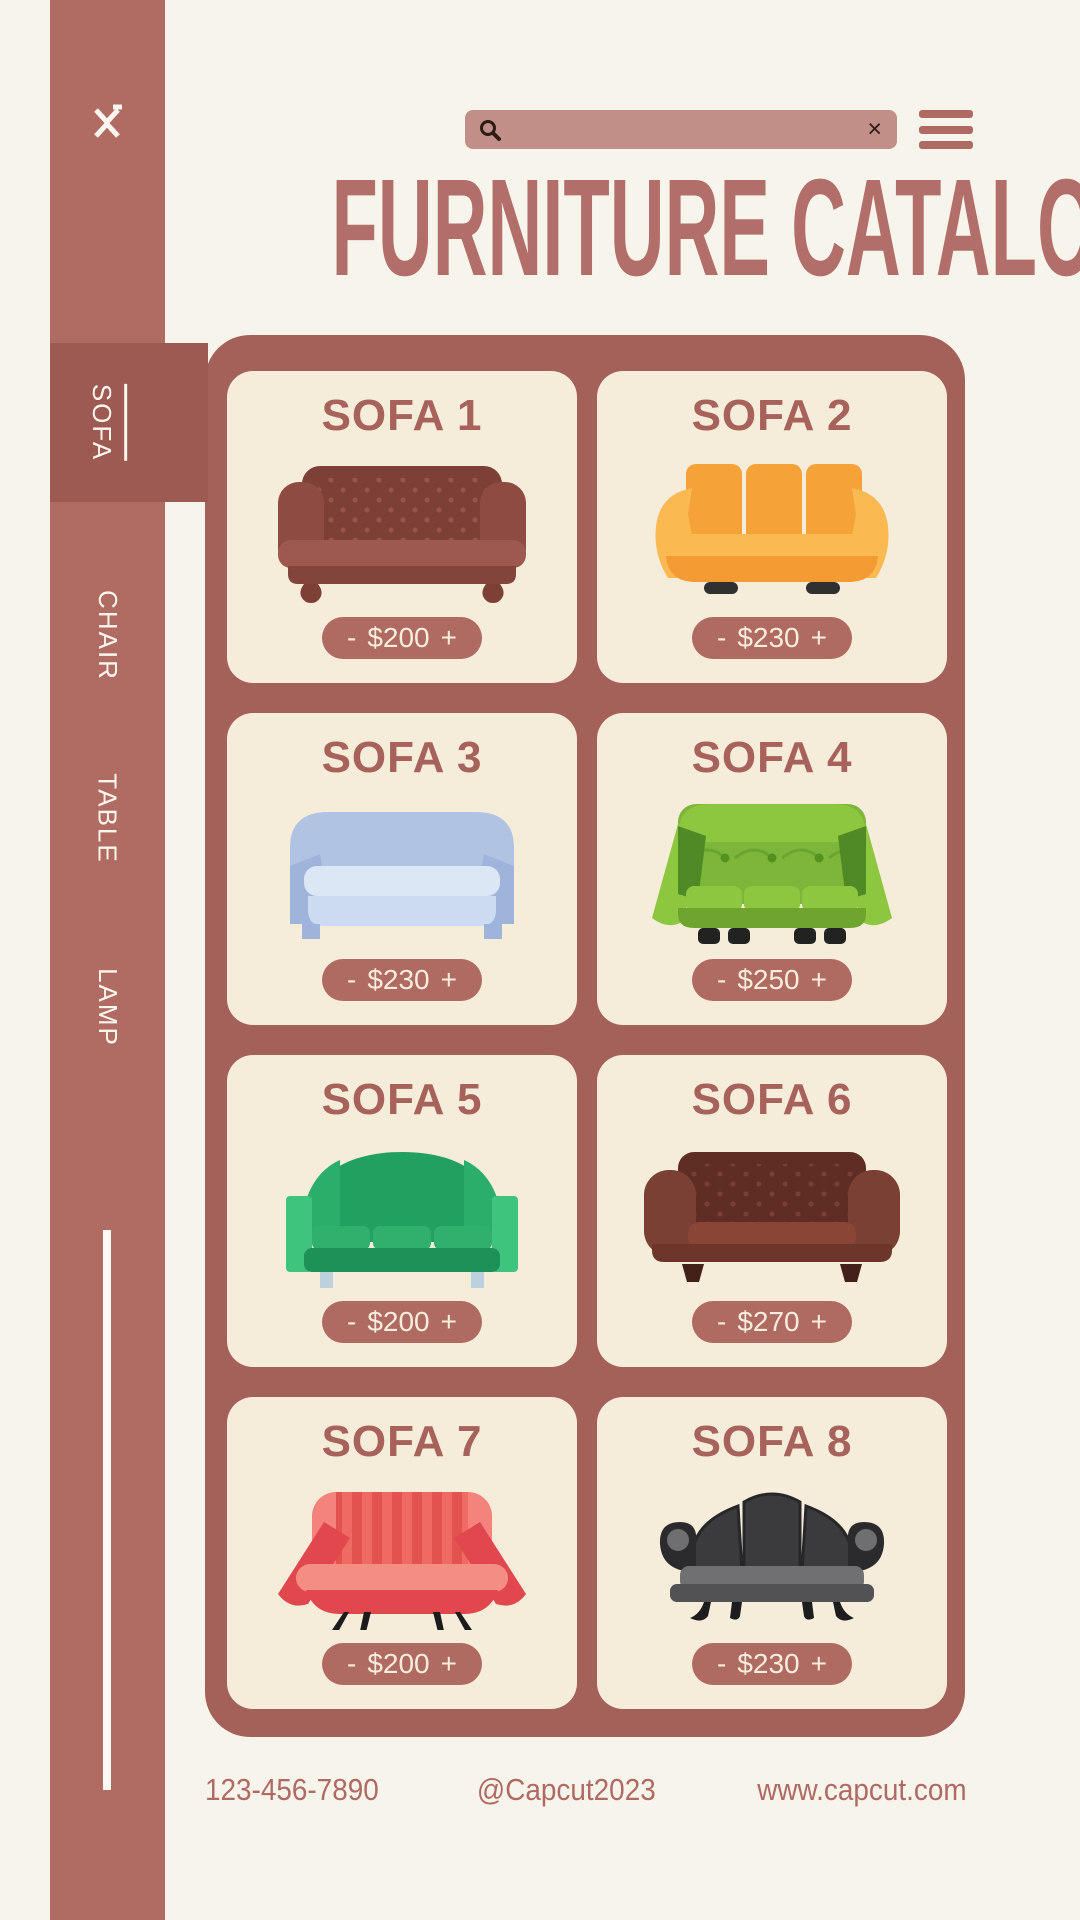  What do you see at coordinates (768, 979) in the screenshot?
I see `price-value: $250` at bounding box center [768, 979].